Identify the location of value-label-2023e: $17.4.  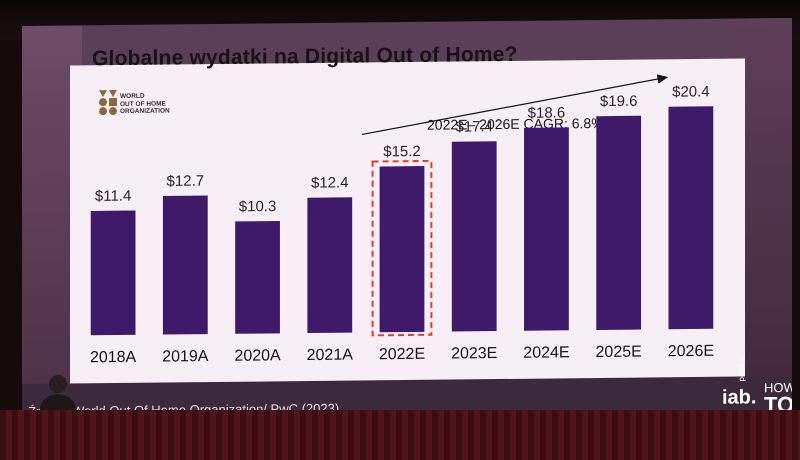
(474, 126).